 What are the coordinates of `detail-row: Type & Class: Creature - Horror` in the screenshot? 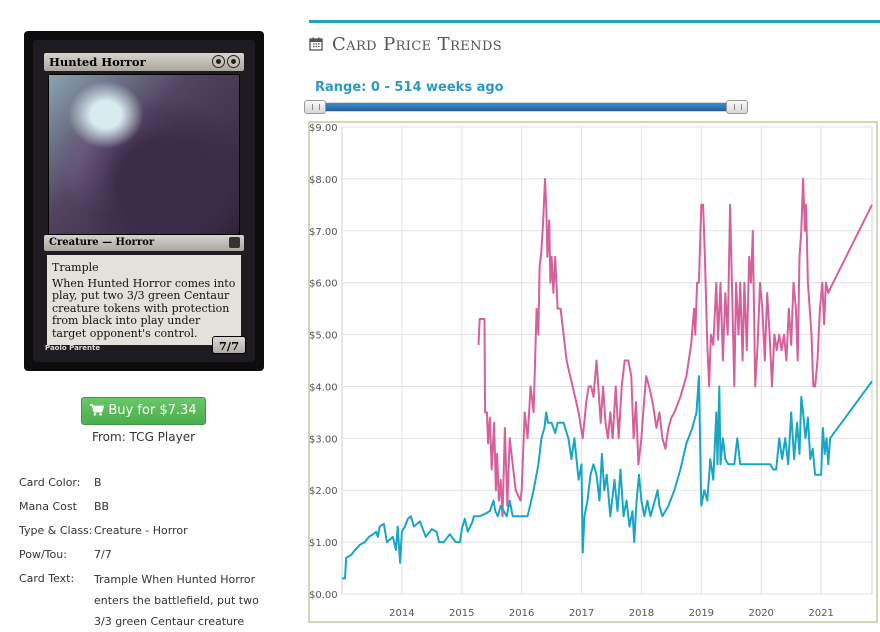 It's located at (144, 531).